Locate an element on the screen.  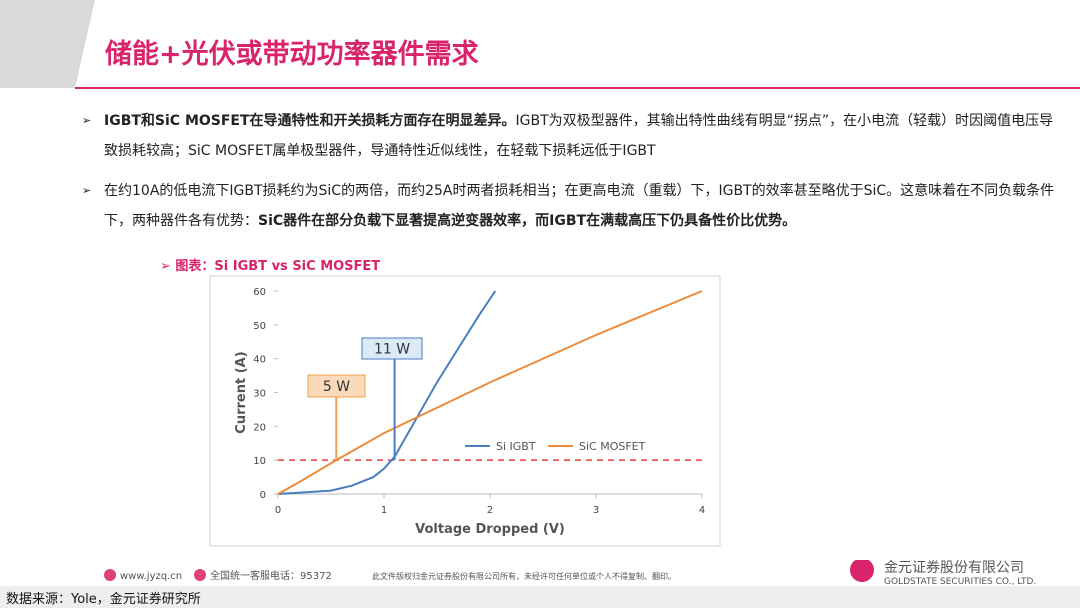
y-tick-label: 20 is located at coordinates (259, 427).